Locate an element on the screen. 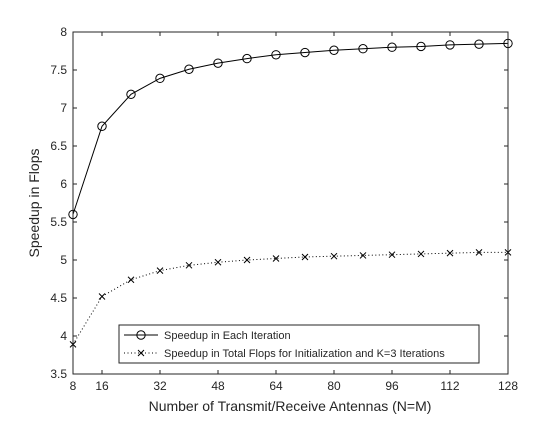  y-tick-label: 4.5 is located at coordinates (58, 298).